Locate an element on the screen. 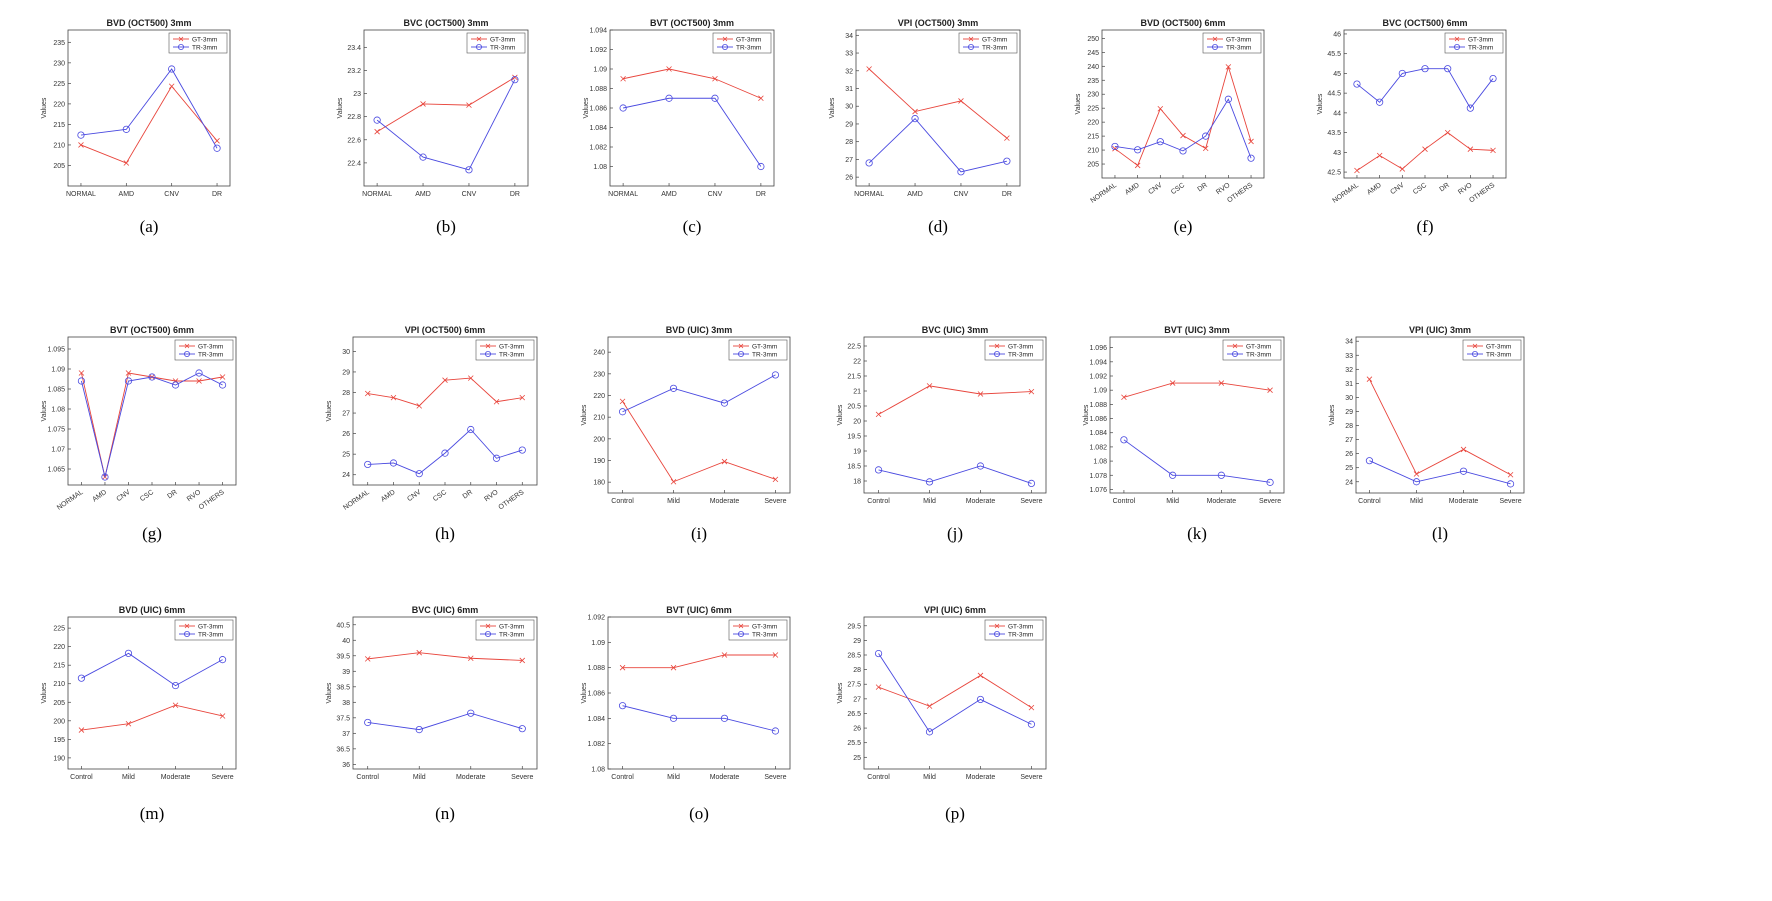  y-tick-label: 26 is located at coordinates (1349, 454).